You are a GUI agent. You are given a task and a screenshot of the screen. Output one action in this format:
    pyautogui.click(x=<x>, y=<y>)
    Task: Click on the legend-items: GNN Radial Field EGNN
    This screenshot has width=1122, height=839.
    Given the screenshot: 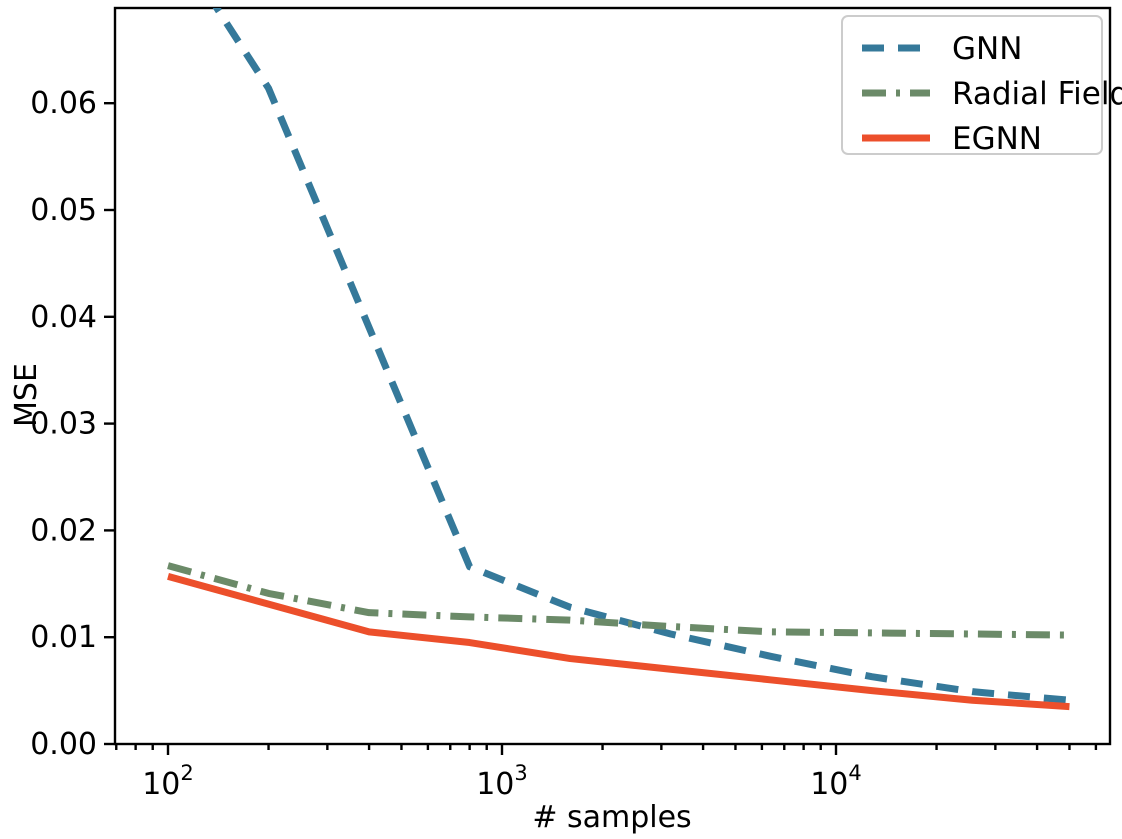 What is the action you would take?
    pyautogui.click(x=992, y=94)
    